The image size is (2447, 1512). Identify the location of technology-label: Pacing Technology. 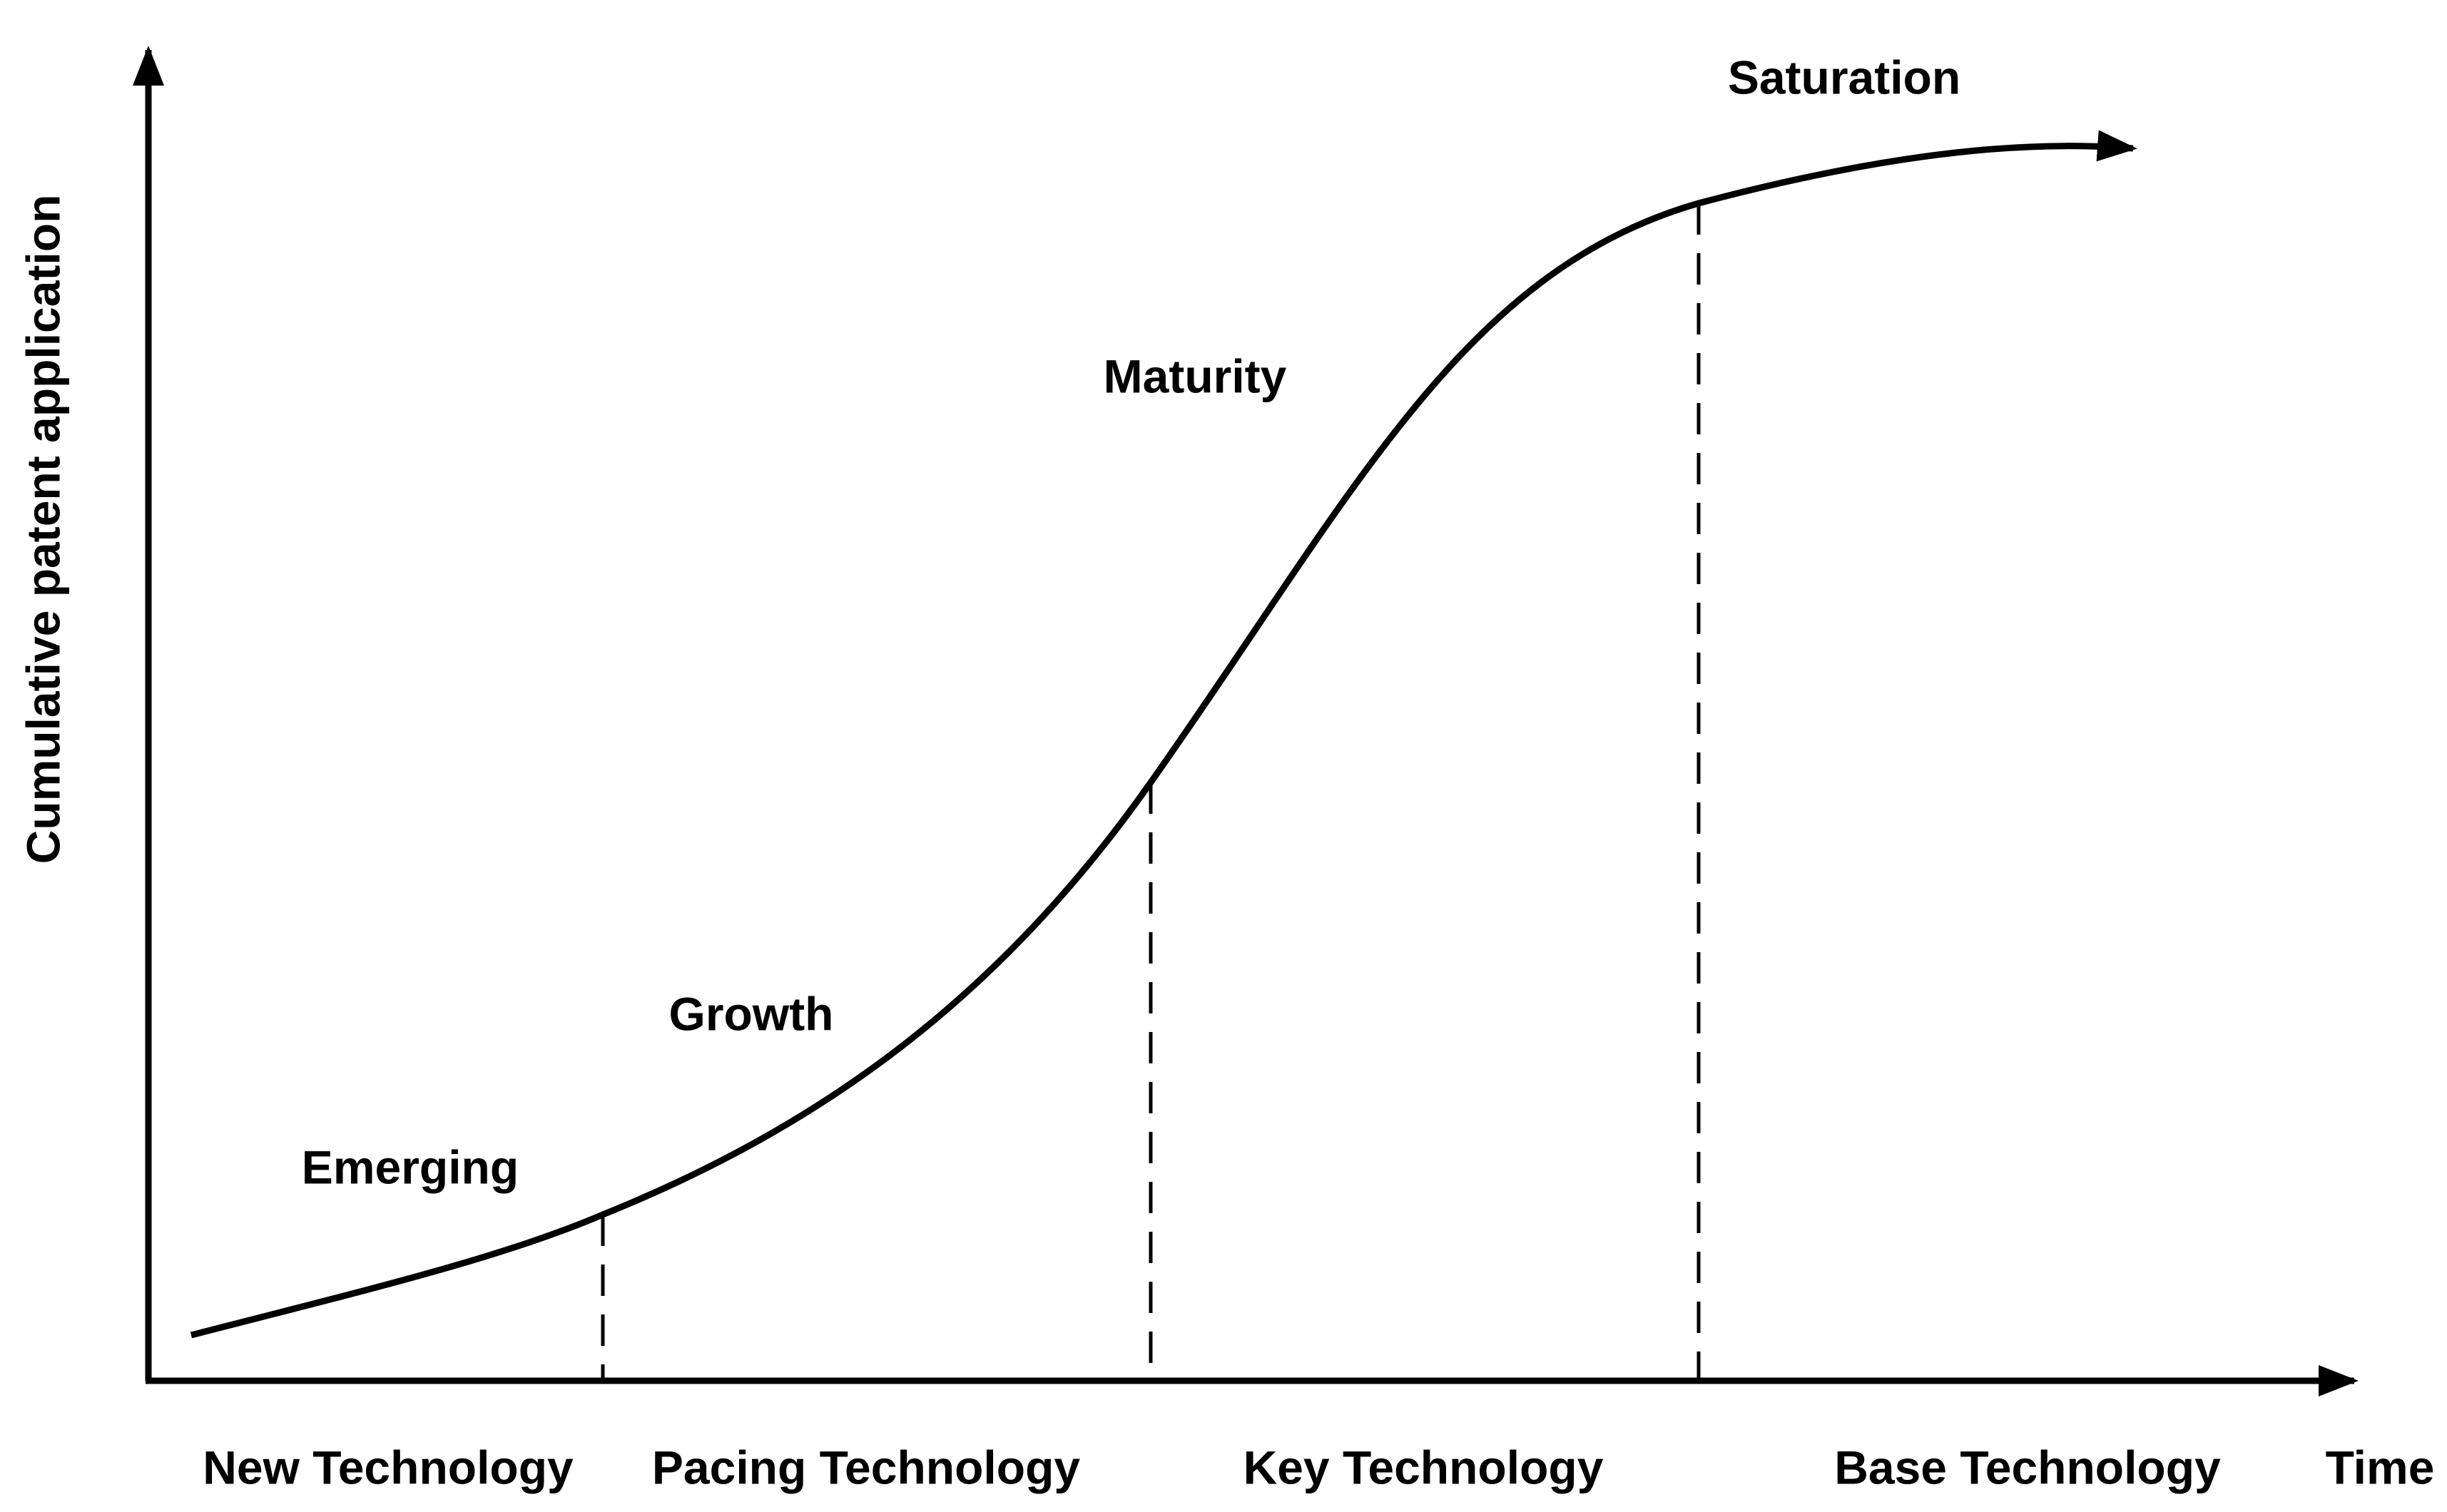
(866, 1467).